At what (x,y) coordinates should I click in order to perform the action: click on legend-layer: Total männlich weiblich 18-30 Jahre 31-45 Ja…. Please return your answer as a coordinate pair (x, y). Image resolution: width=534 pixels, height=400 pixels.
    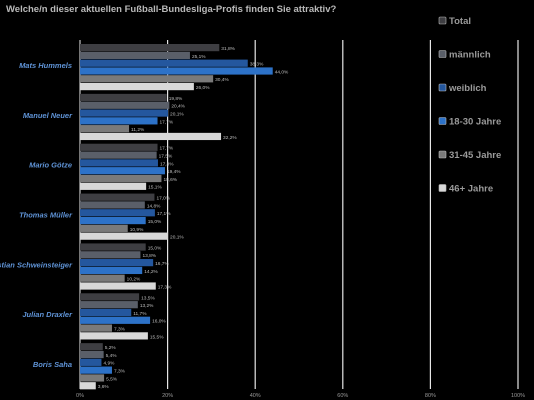
    Looking at the image, I should click on (469, 105).